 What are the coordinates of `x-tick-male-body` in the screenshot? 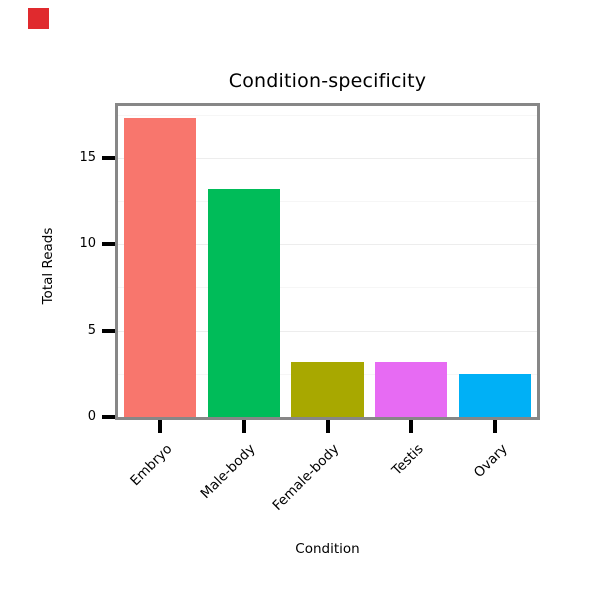 It's located at (243, 426).